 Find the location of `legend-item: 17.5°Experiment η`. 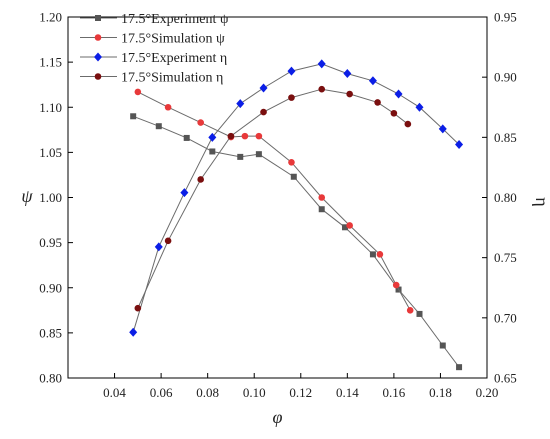

legend-item: 17.5°Experiment η is located at coordinates (153, 58).